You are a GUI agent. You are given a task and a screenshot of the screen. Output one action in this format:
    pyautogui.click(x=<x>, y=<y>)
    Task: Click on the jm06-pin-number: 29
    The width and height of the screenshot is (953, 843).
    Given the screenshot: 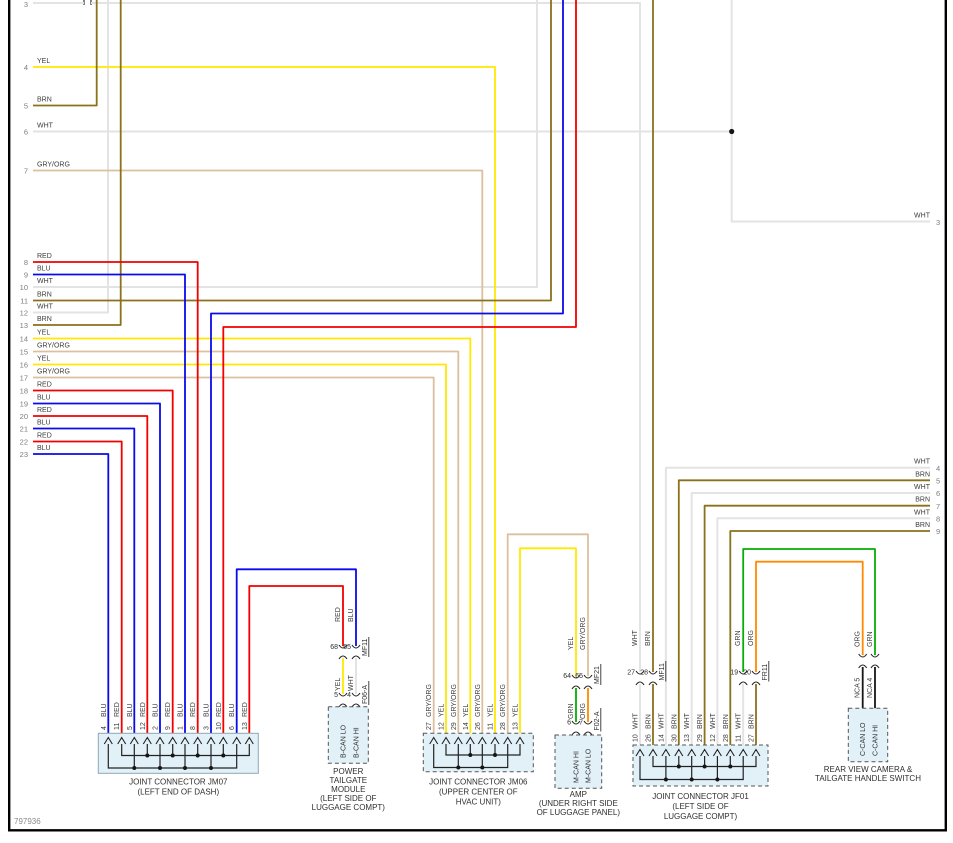 What is the action you would take?
    pyautogui.click(x=454, y=726)
    